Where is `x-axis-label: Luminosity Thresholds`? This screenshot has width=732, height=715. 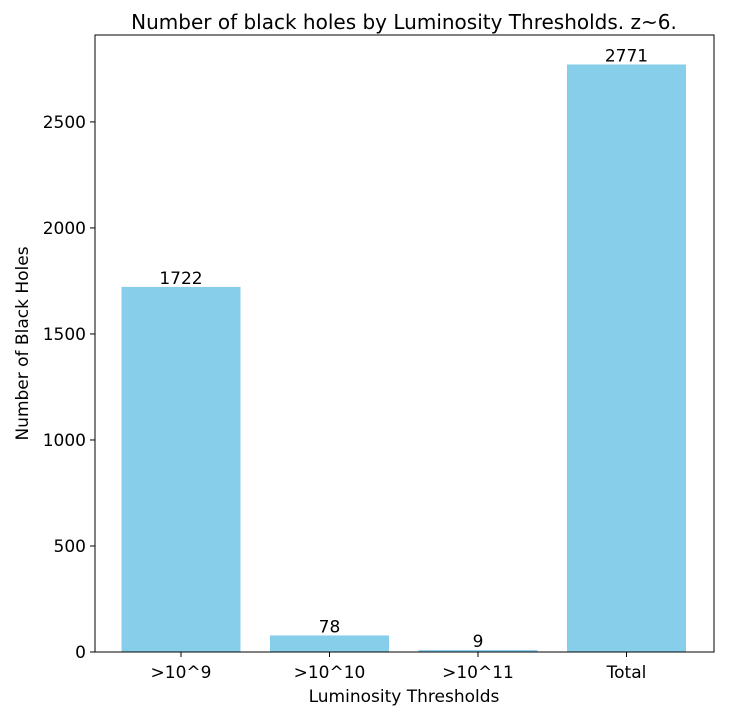
x-axis-label: Luminosity Thresholds is located at coordinates (404, 697).